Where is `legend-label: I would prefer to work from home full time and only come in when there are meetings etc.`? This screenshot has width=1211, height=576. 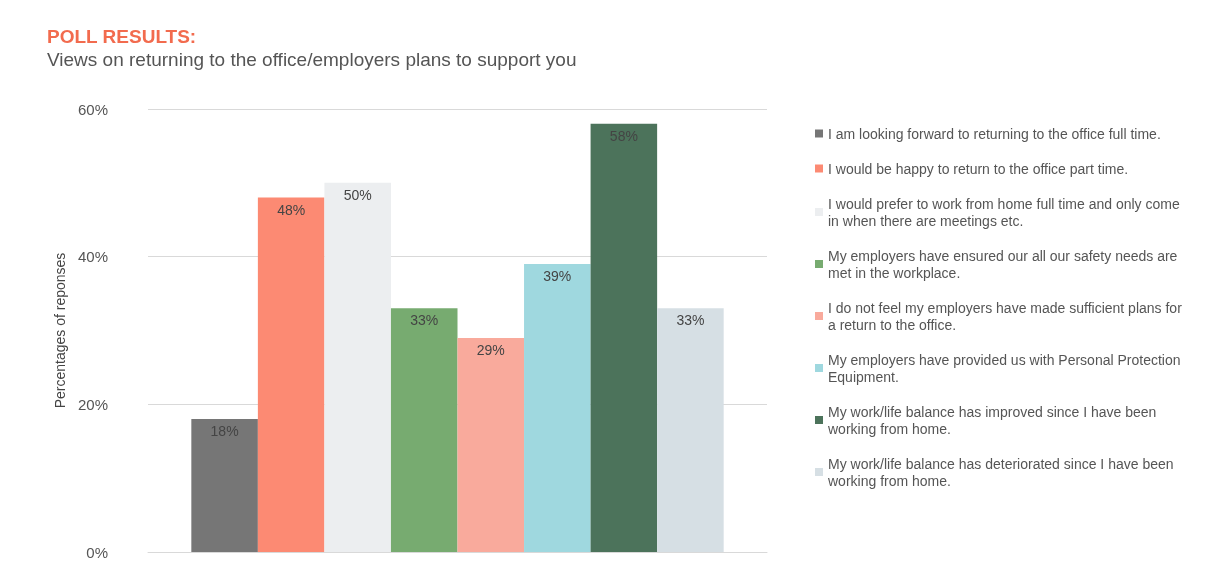 legend-label: I would prefer to work from home full time and only come in when there are meetings etc. is located at coordinates (1006, 212).